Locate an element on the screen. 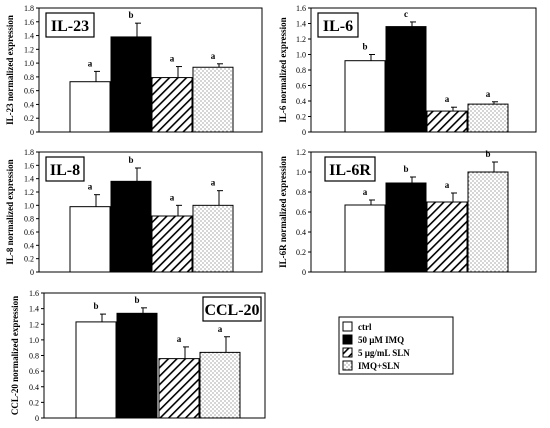 The height and width of the screenshot is (428, 550). y-axis-label: IL-6 normalized expression is located at coordinates (283, 69).